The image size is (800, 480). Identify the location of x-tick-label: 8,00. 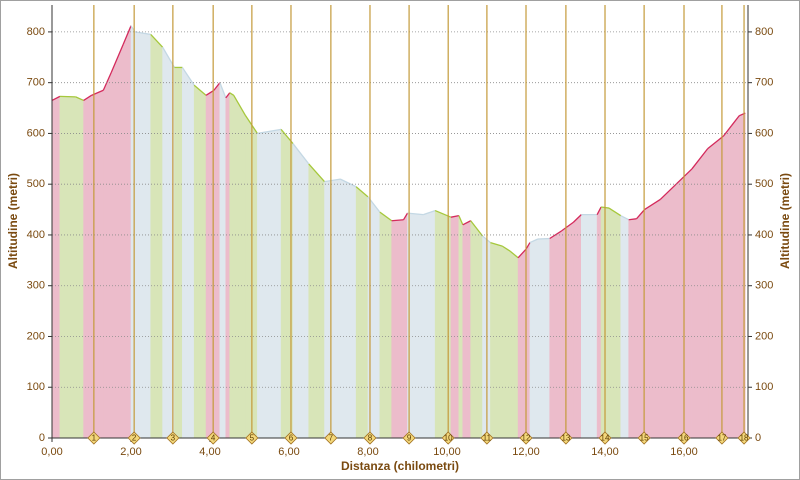
(367, 452).